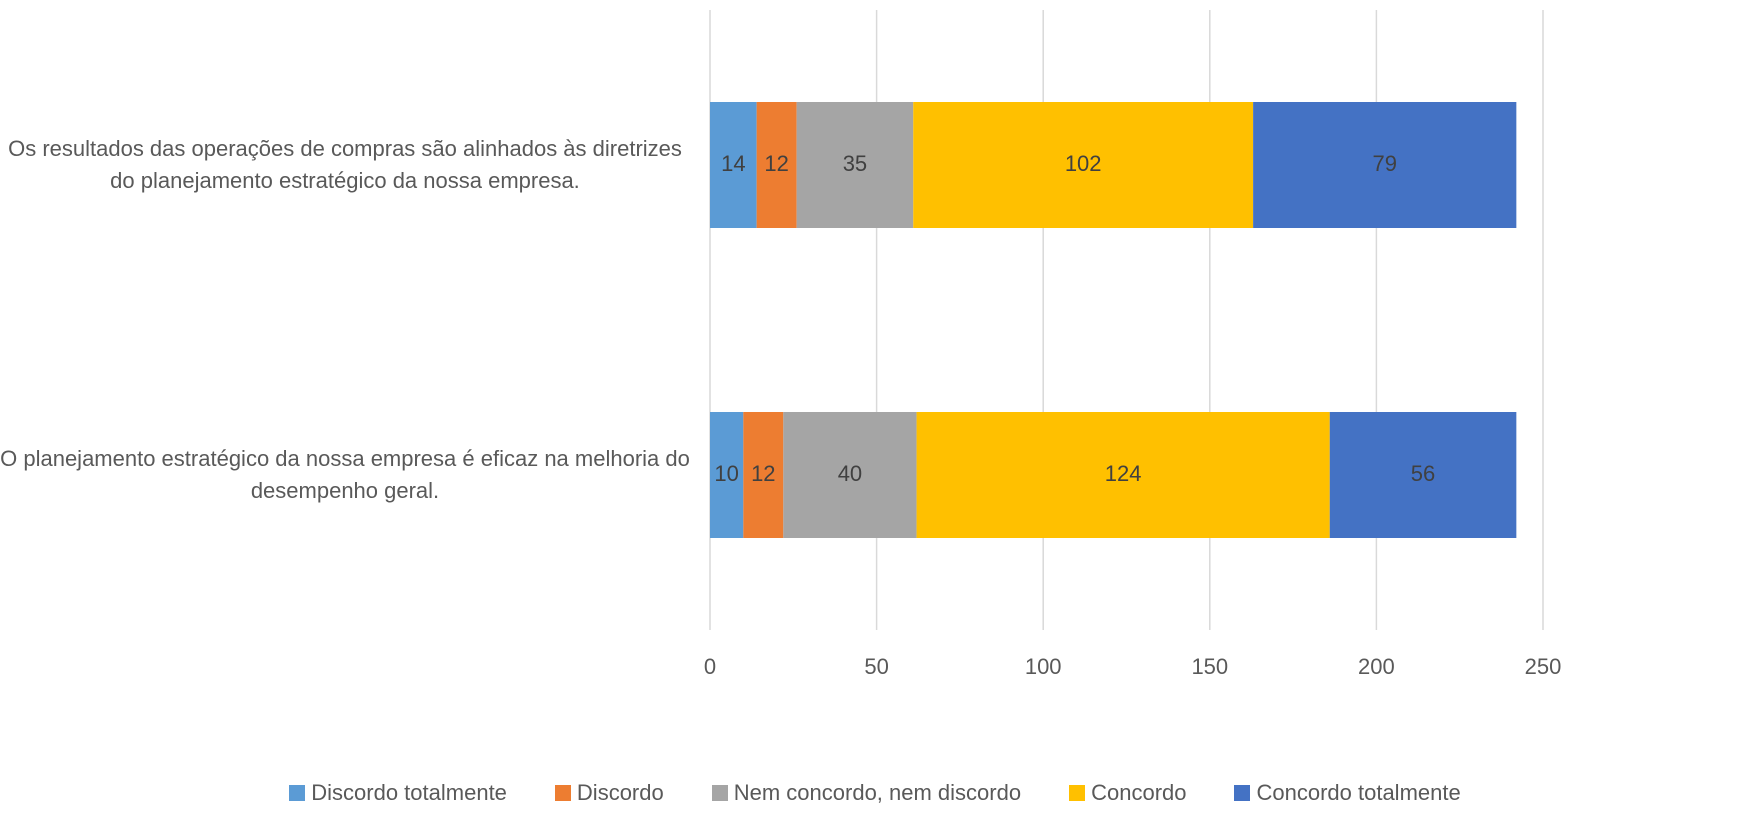  I want to click on legend-item: Concordo totalmente, so click(1347, 793).